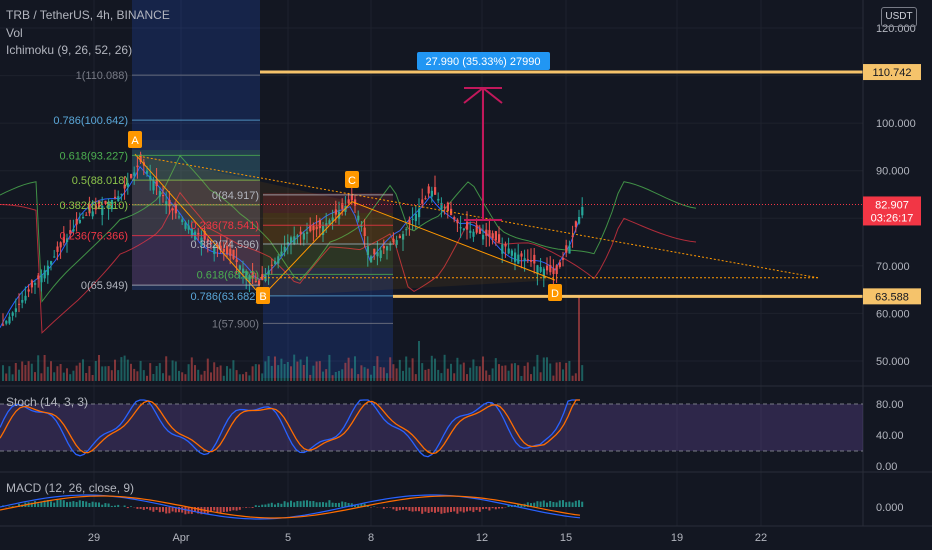 This screenshot has width=932, height=550. Describe the element at coordinates (899, 17) in the screenshot. I see `currency-button: USDT` at that location.